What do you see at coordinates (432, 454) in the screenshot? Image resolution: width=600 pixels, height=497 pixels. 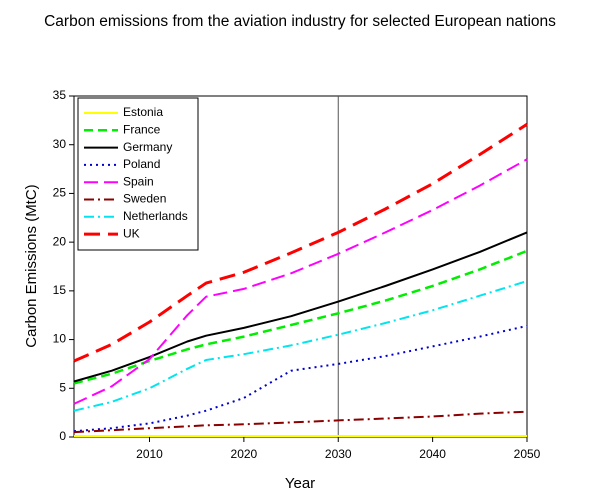 I see `x-tick-label: 2040` at bounding box center [432, 454].